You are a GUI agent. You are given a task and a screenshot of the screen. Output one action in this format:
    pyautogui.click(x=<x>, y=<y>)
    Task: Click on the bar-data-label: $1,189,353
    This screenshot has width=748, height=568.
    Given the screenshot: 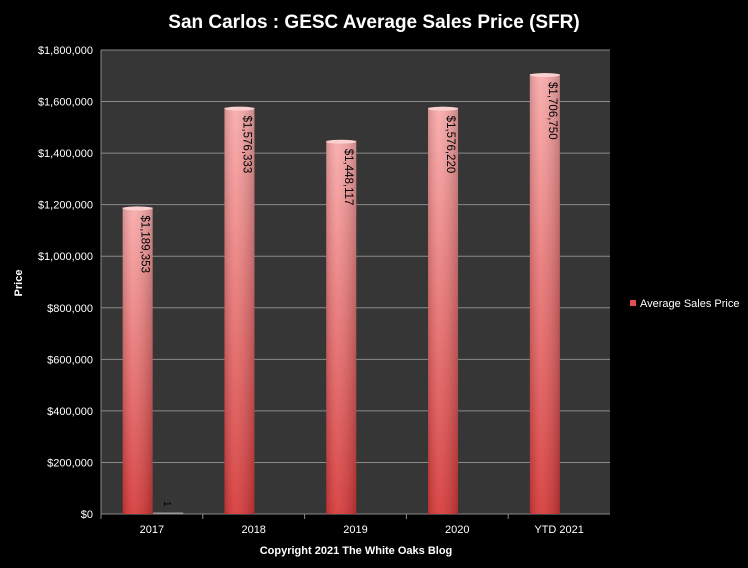 What is the action you would take?
    pyautogui.click(x=145, y=244)
    